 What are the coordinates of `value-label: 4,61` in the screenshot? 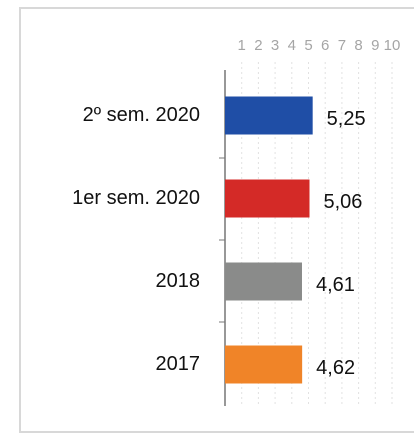 It's located at (335, 285).